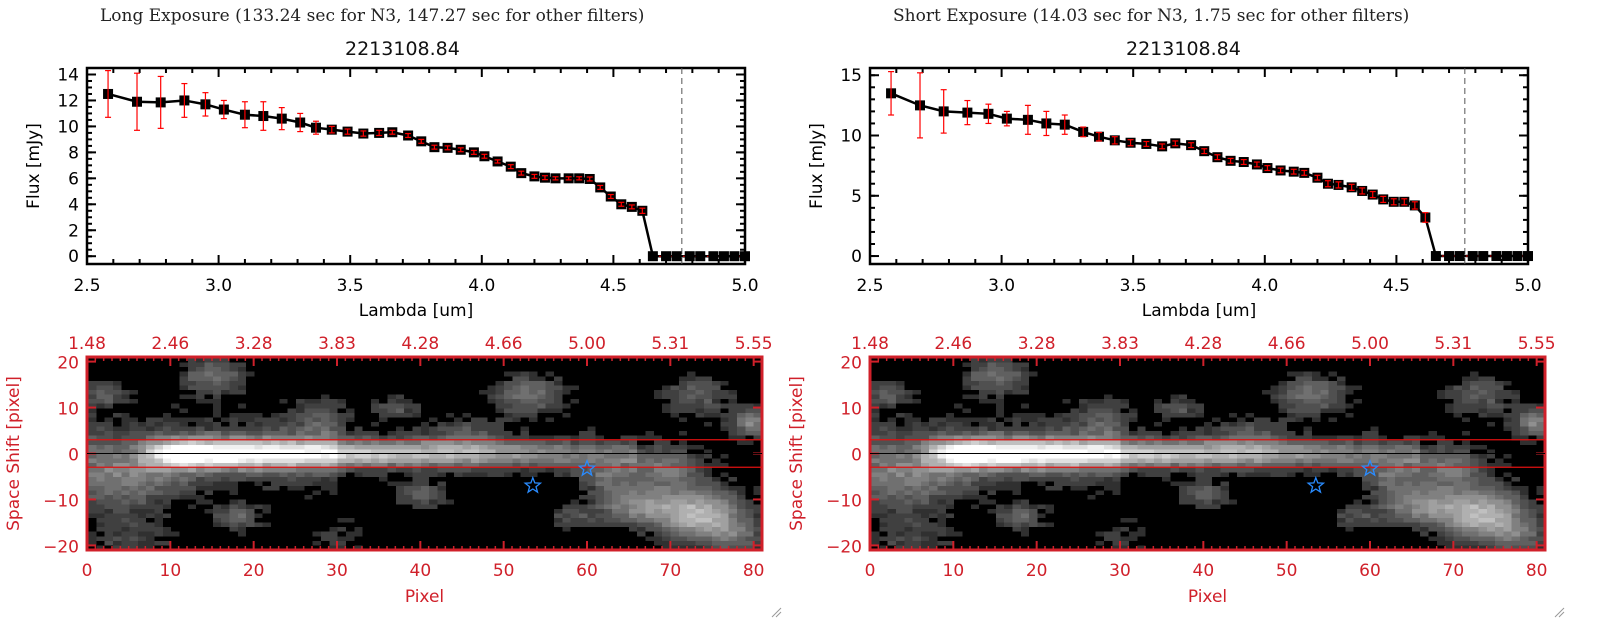 The height and width of the screenshot is (630, 1600). What do you see at coordinates (671, 571) in the screenshot?
I see `x-tick-label: 70` at bounding box center [671, 571].